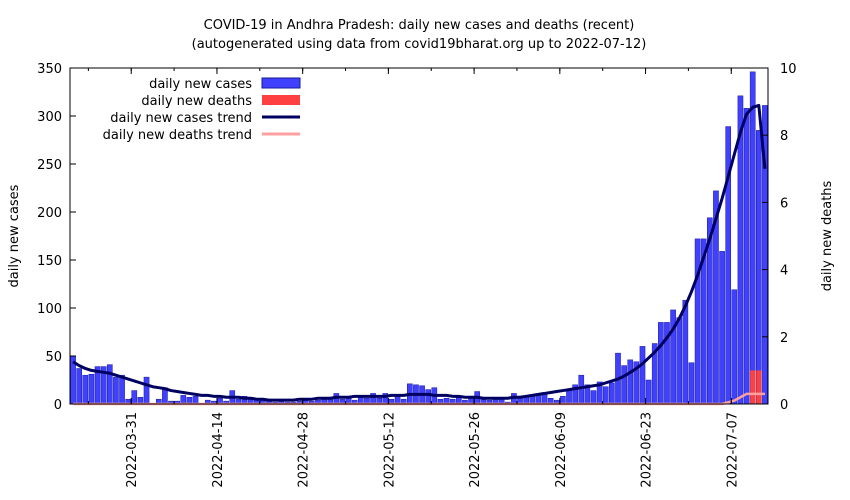 The width and height of the screenshot is (850, 500). I want to click on x-tick-label: 2022-07-07, so click(732, 450).